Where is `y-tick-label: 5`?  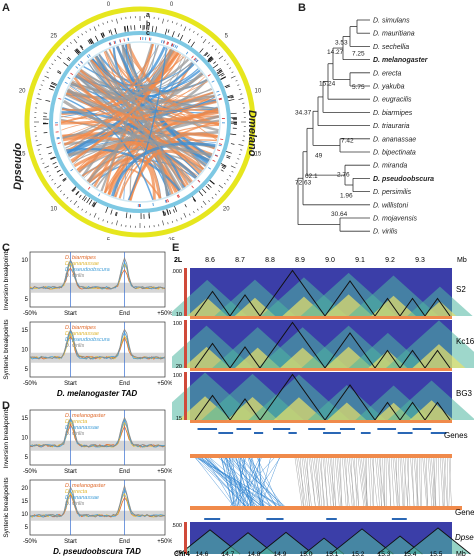 y-tick-label: 5 is located at coordinates (27, 300).